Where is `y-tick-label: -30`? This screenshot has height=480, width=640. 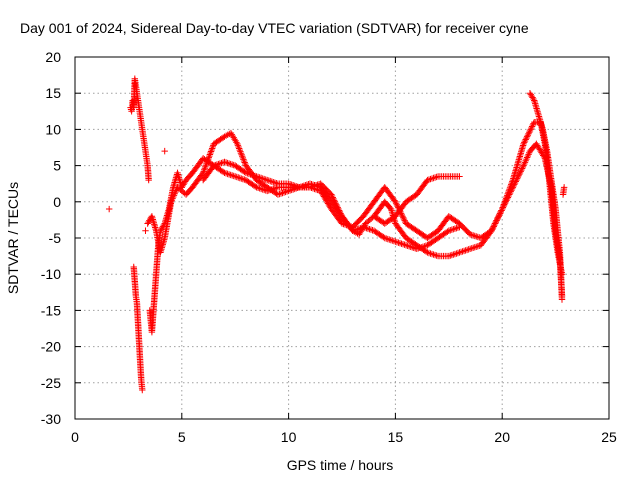
y-tick-label: -30 is located at coordinates (51, 419).